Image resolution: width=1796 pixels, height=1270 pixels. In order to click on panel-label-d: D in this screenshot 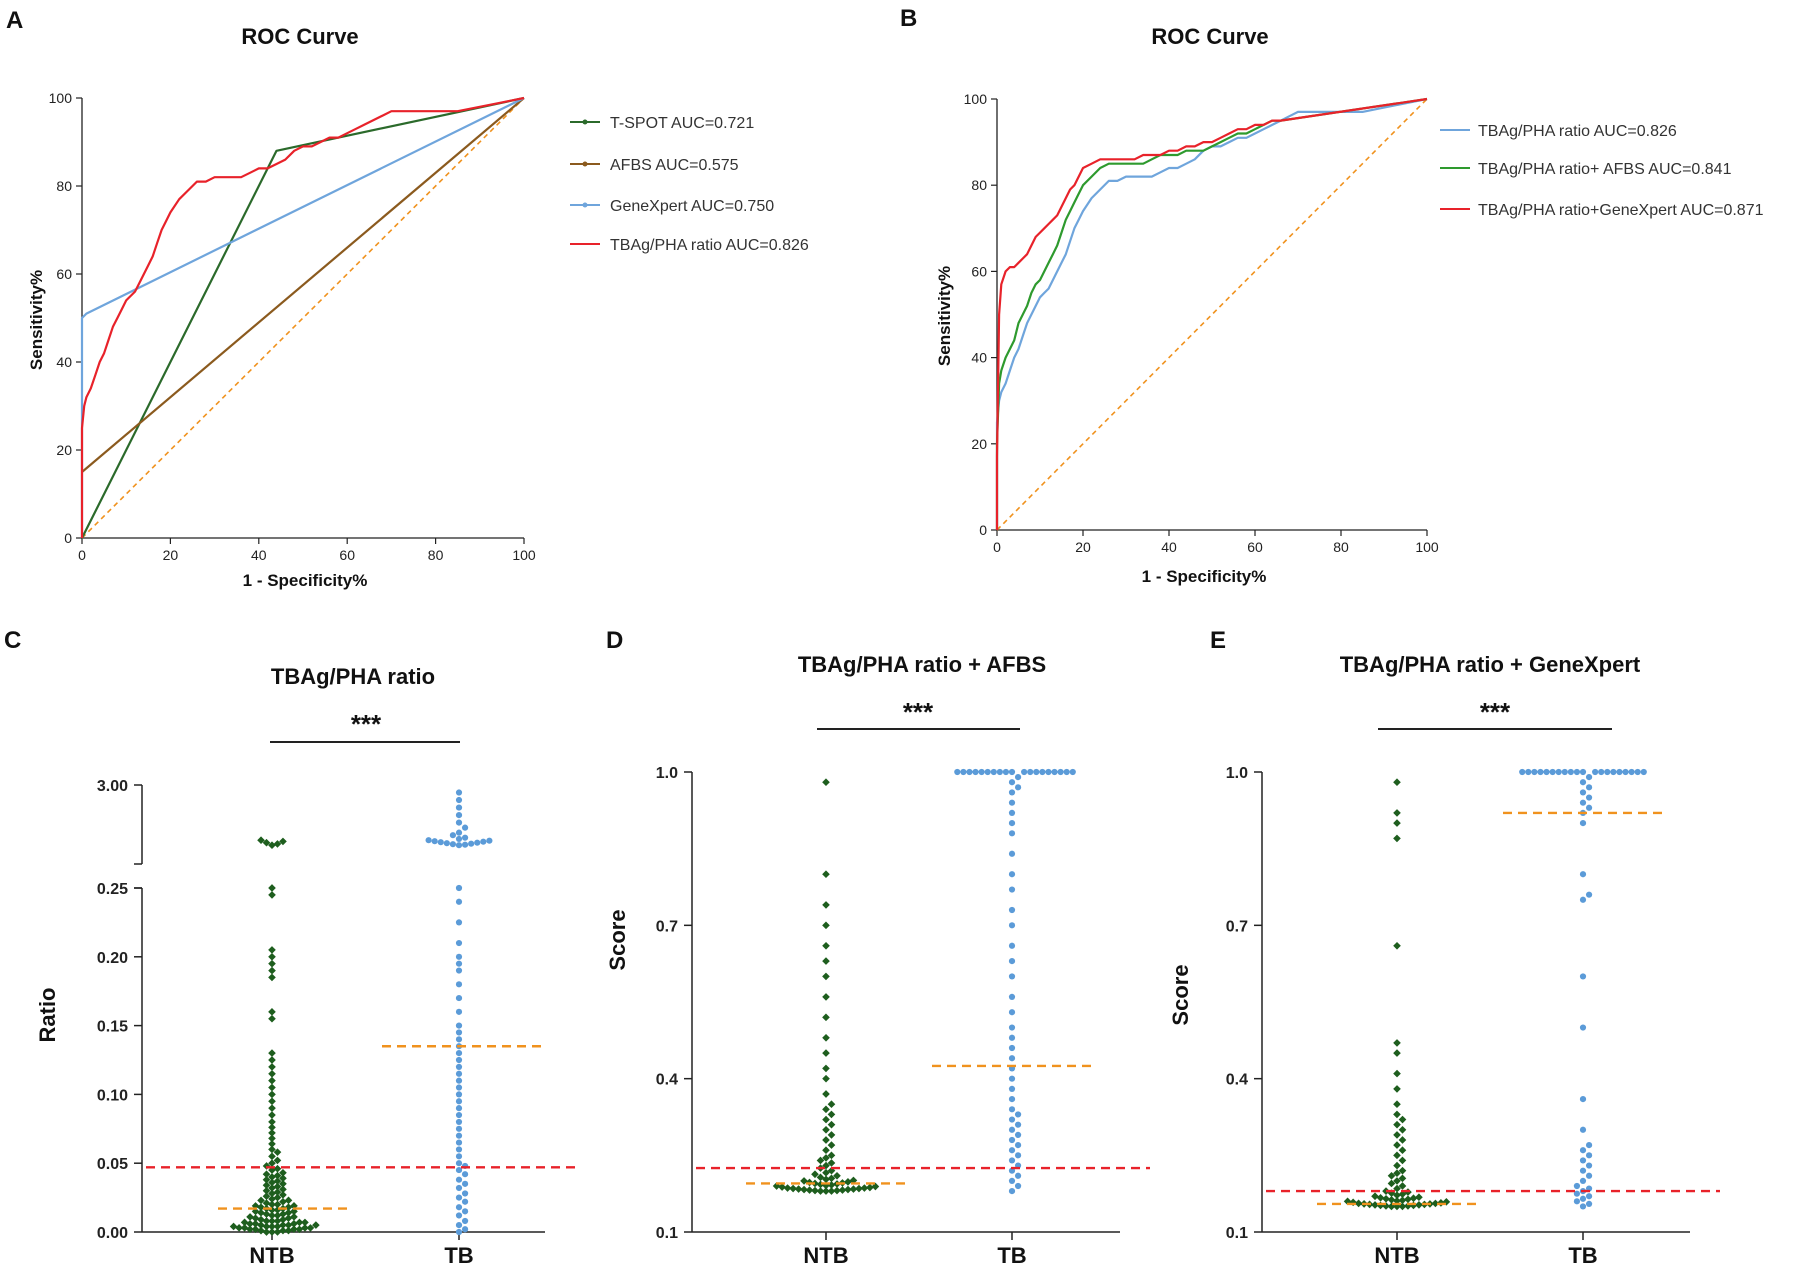, I will do `click(614, 640)`.